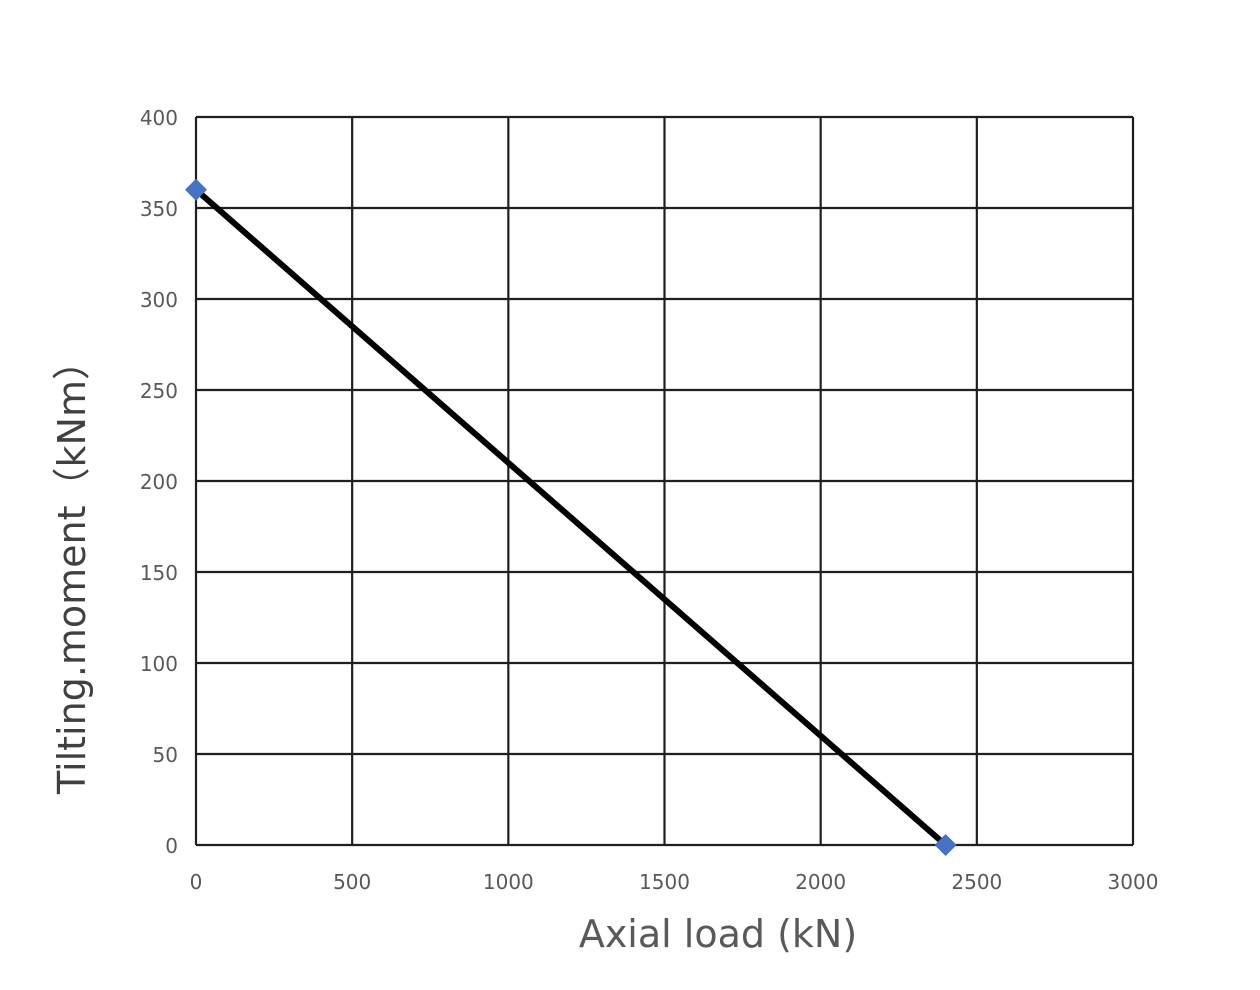 The height and width of the screenshot is (990, 1260). Describe the element at coordinates (171, 846) in the screenshot. I see `y-tick-label: 0` at that location.